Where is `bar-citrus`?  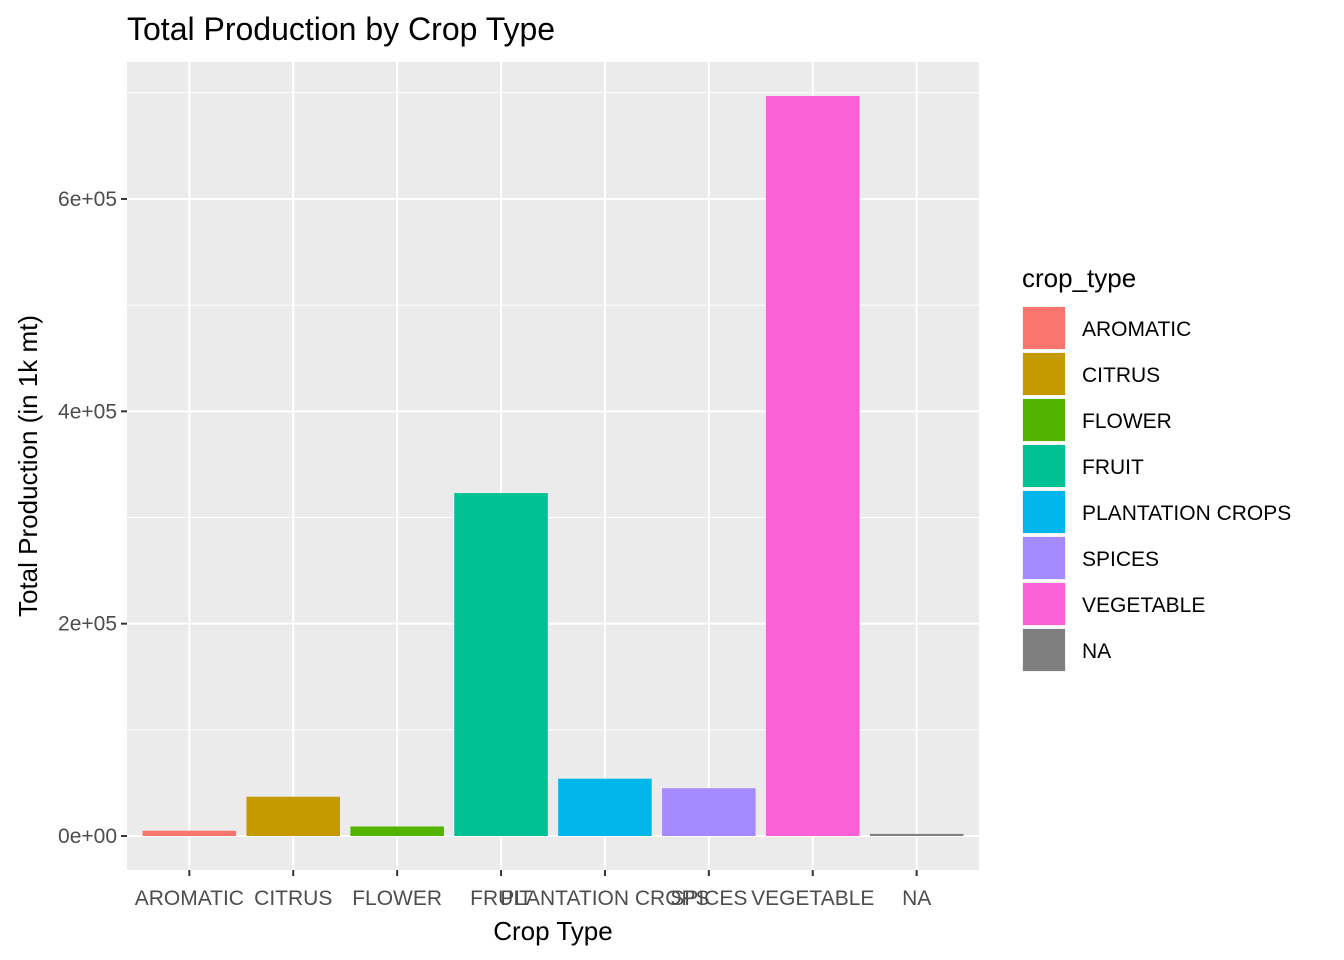 bar-citrus is located at coordinates (293, 816).